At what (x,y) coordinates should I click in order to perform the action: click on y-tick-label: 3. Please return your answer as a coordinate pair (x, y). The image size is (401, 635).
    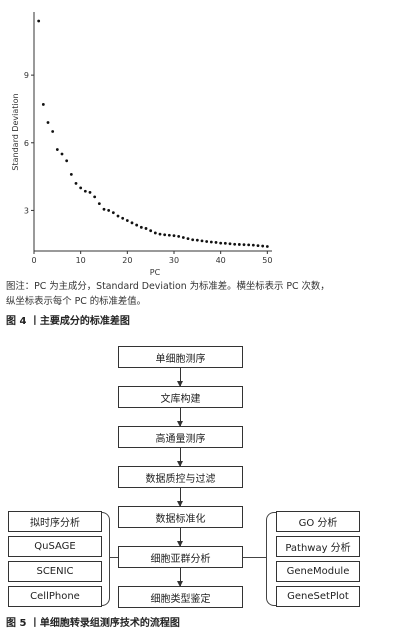
    Looking at the image, I should click on (26, 210).